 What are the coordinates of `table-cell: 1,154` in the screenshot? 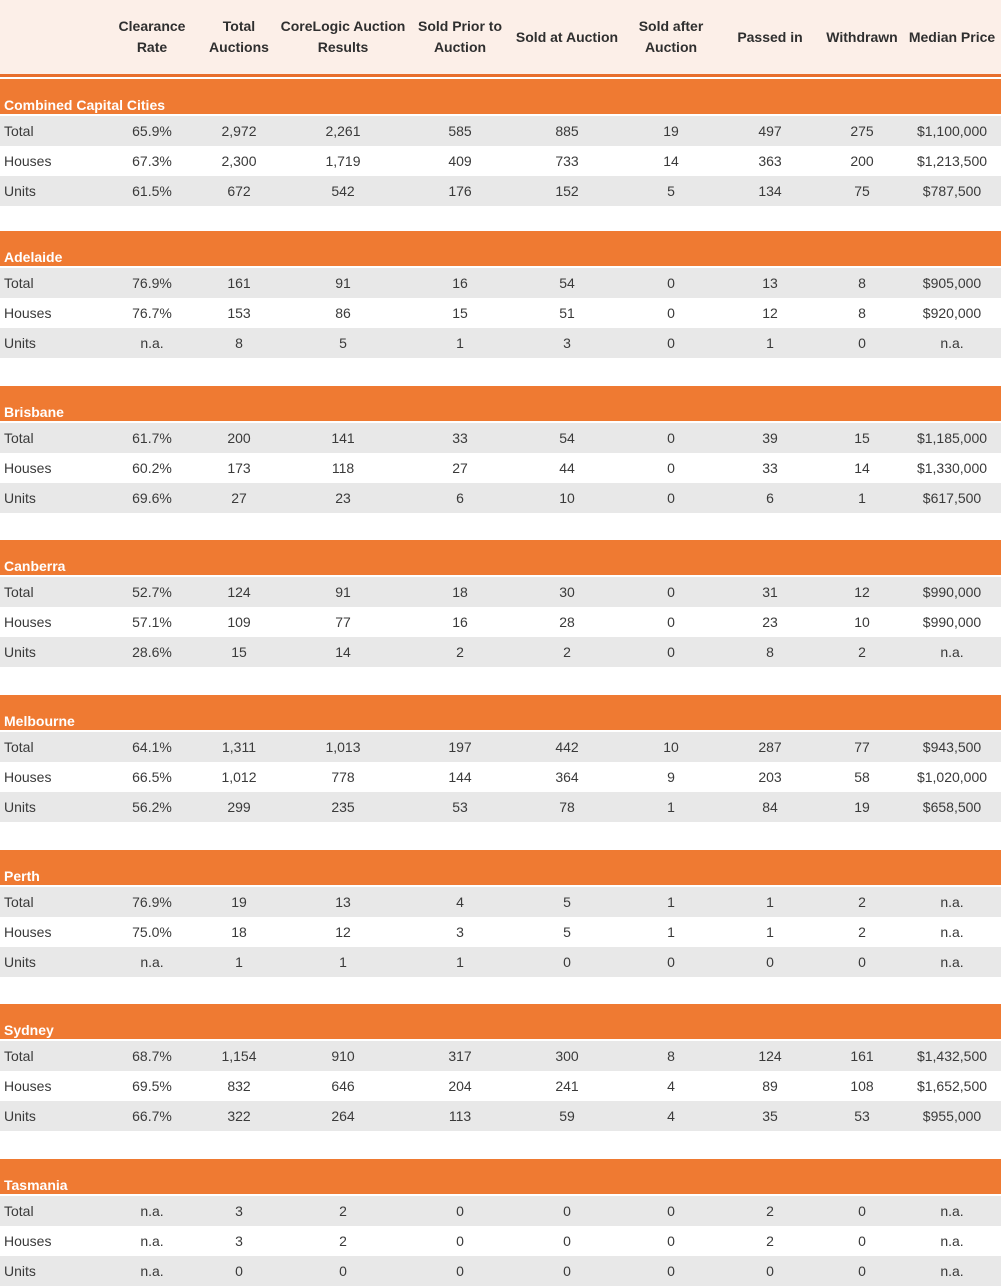 It's located at (239, 1056).